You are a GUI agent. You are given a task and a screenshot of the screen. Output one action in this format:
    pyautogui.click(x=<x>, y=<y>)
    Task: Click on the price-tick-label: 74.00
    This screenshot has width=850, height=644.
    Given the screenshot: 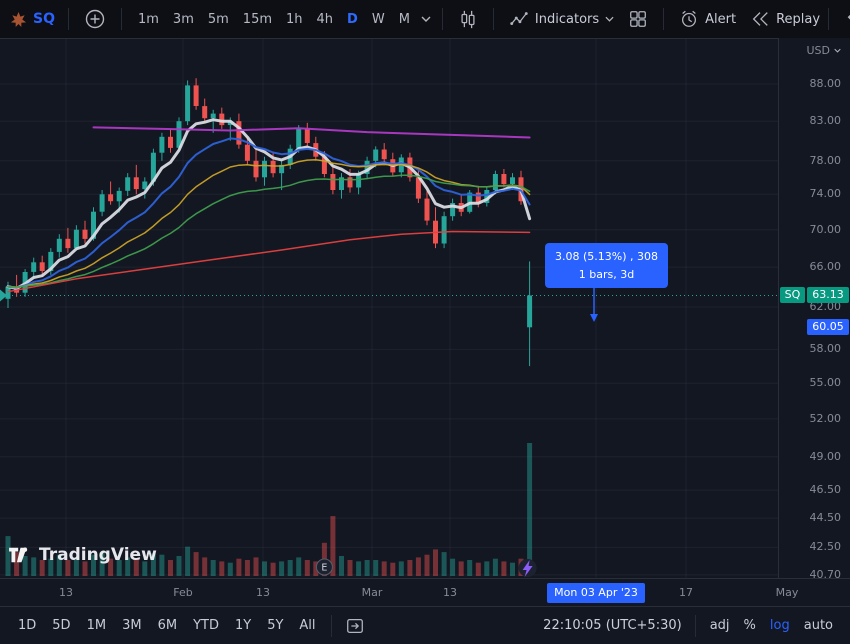 What is the action you would take?
    pyautogui.click(x=825, y=194)
    